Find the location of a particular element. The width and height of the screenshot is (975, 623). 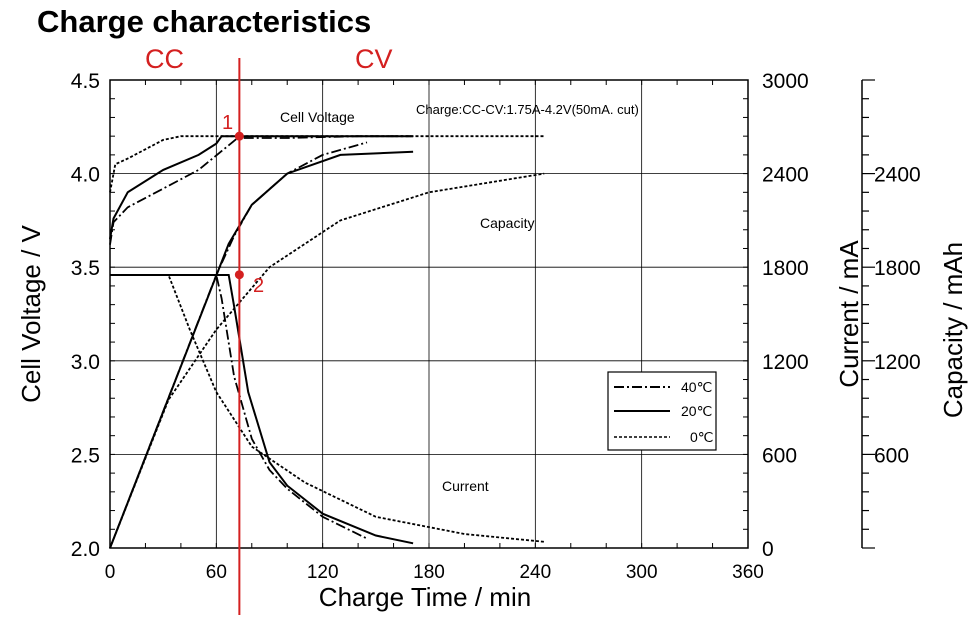

marker-2-point is located at coordinates (239, 275).